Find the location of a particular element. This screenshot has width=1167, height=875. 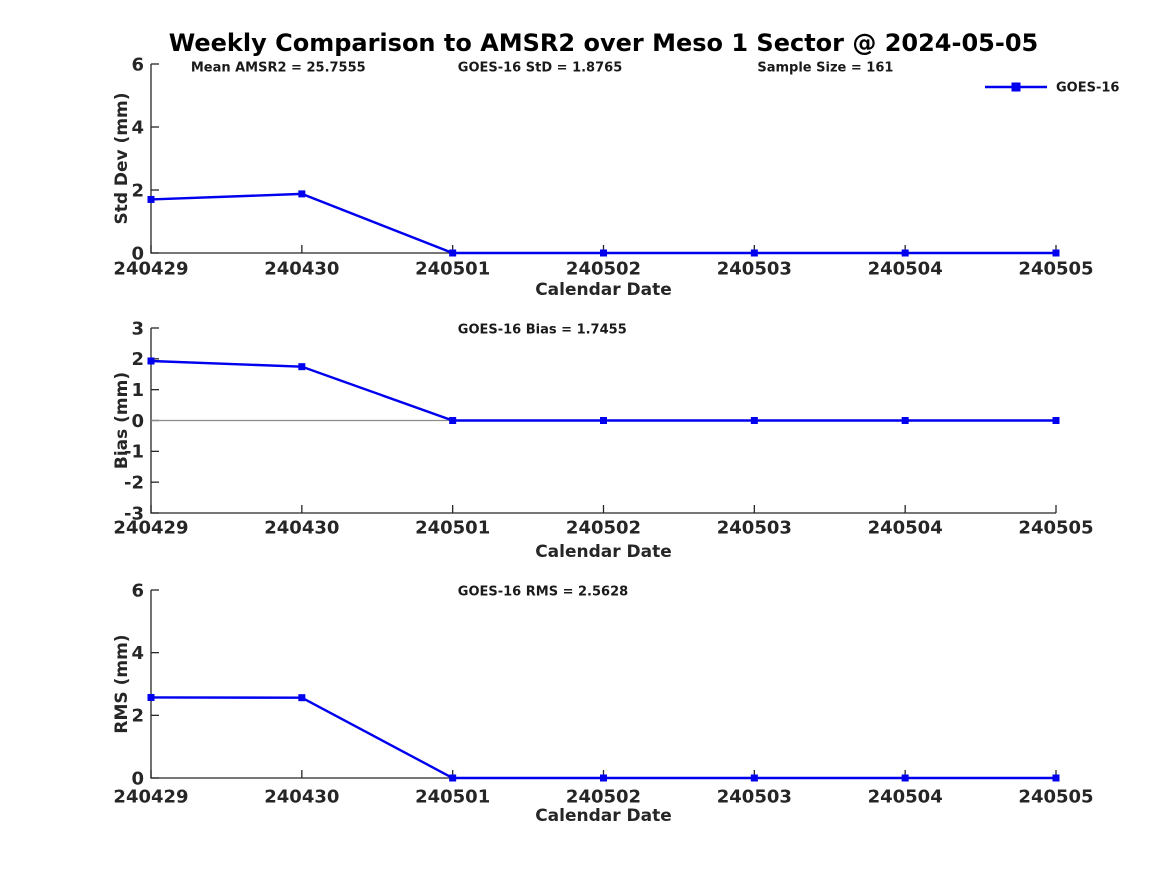

y-axis-label: RMS (mm) is located at coordinates (122, 683).